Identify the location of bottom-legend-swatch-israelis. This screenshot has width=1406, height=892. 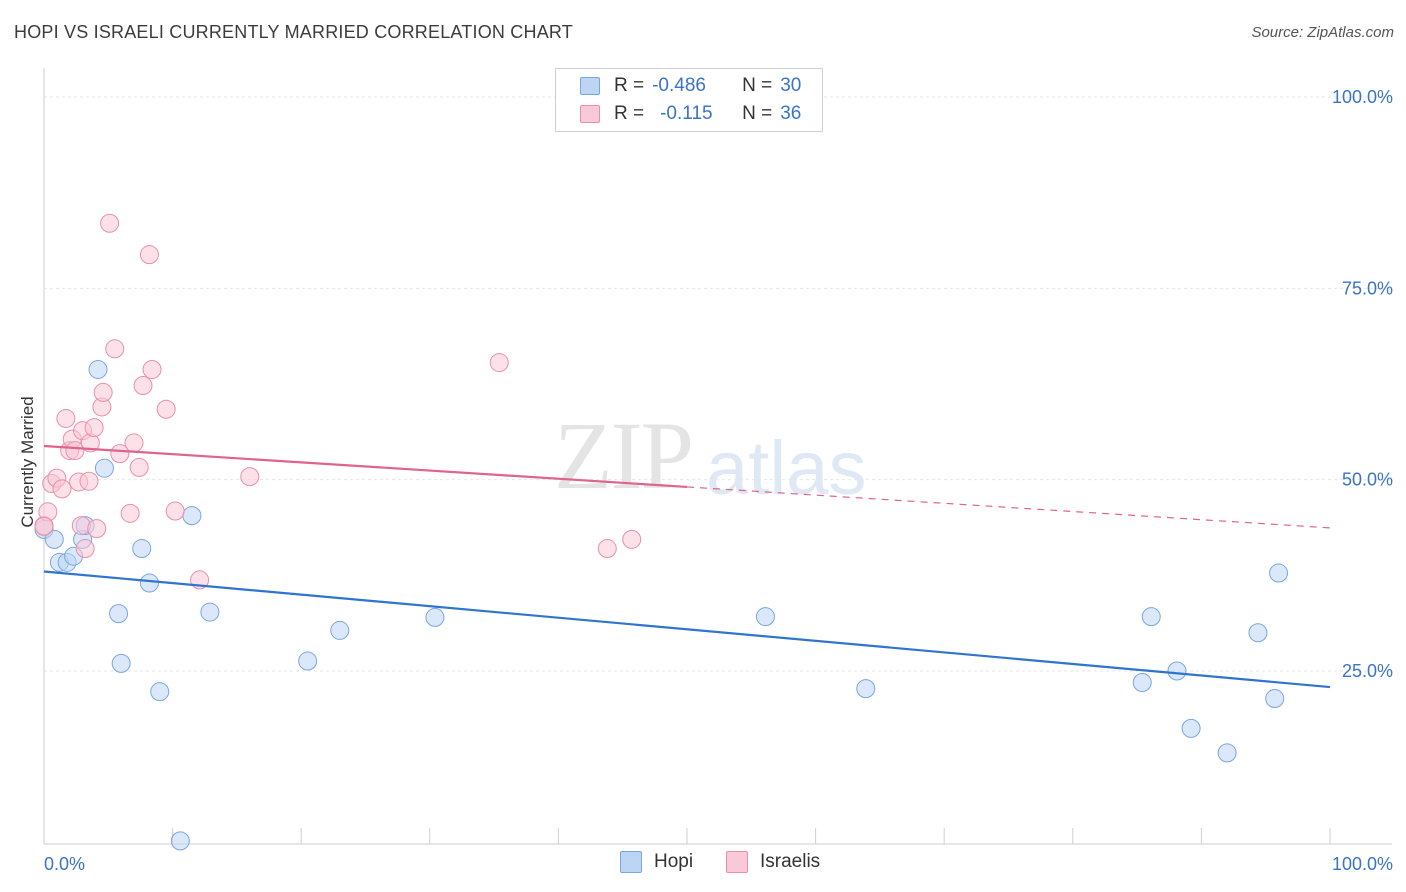
(737, 862).